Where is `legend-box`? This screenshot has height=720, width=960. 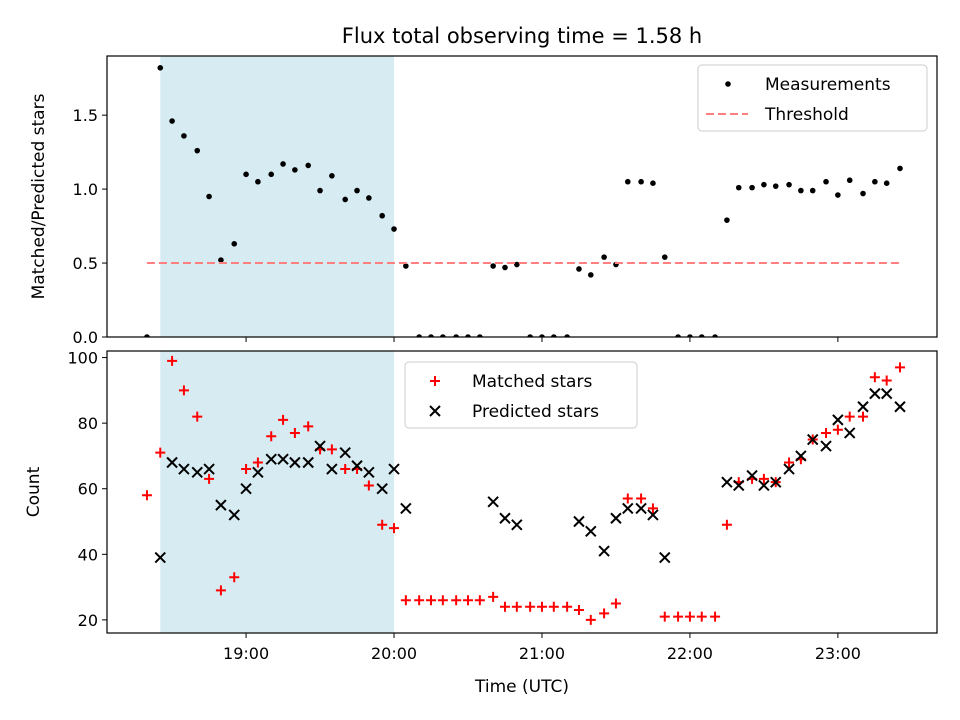
legend-box is located at coordinates (521, 395).